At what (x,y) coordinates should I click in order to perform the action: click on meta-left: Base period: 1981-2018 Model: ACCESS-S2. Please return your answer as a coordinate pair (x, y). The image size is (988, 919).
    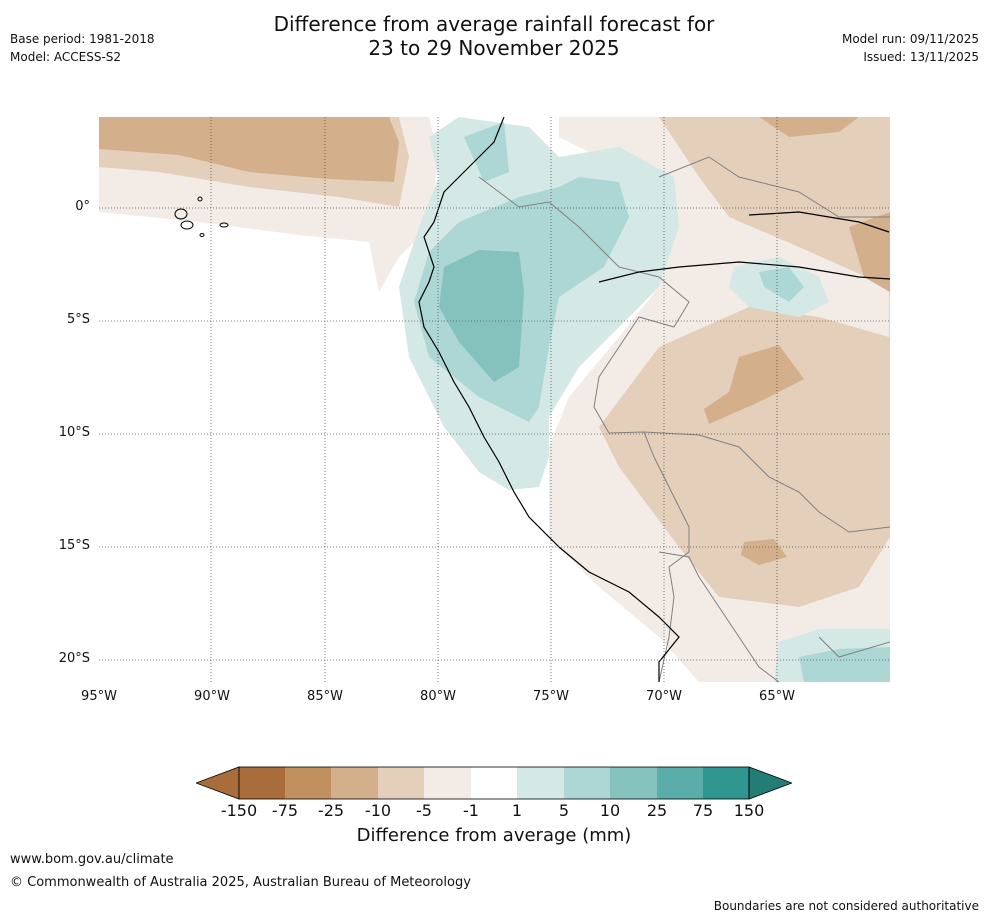
    Looking at the image, I should click on (82, 48).